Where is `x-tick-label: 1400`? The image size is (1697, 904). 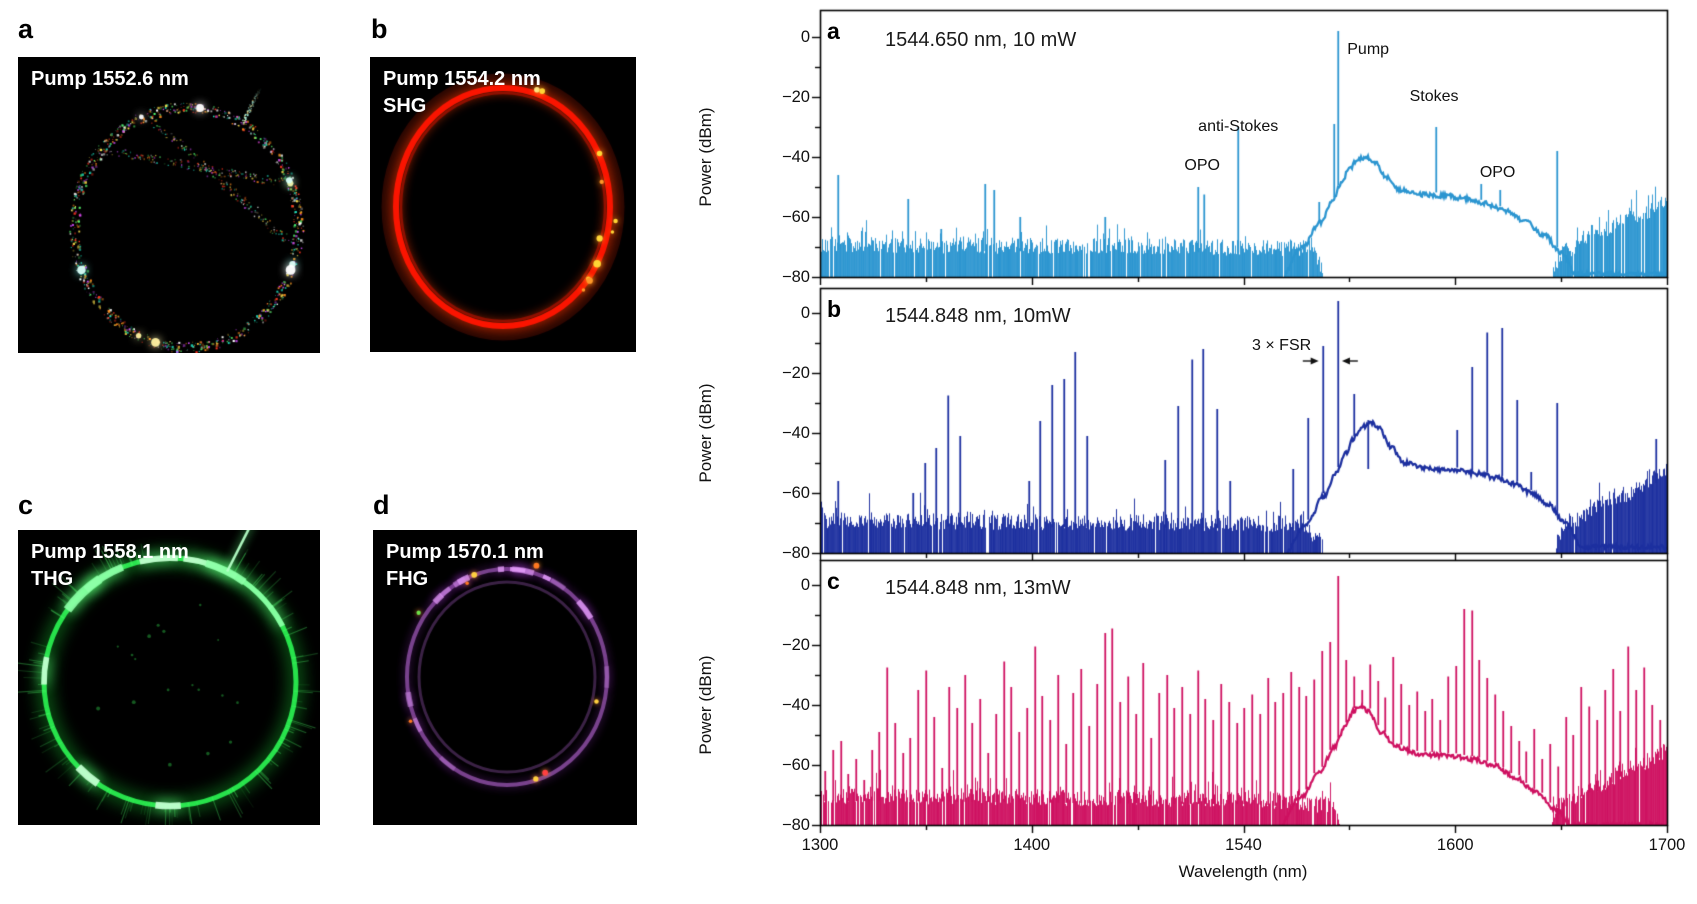 x-tick-label: 1400 is located at coordinates (1032, 845).